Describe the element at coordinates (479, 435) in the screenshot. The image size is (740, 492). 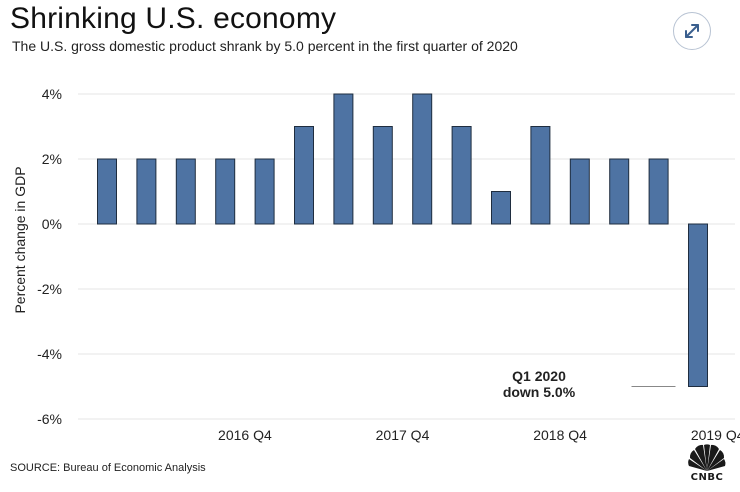
I see `x-axis-ticks: 2016 Q4 2017 Q4 2018 Q4 2019 Q4` at that location.